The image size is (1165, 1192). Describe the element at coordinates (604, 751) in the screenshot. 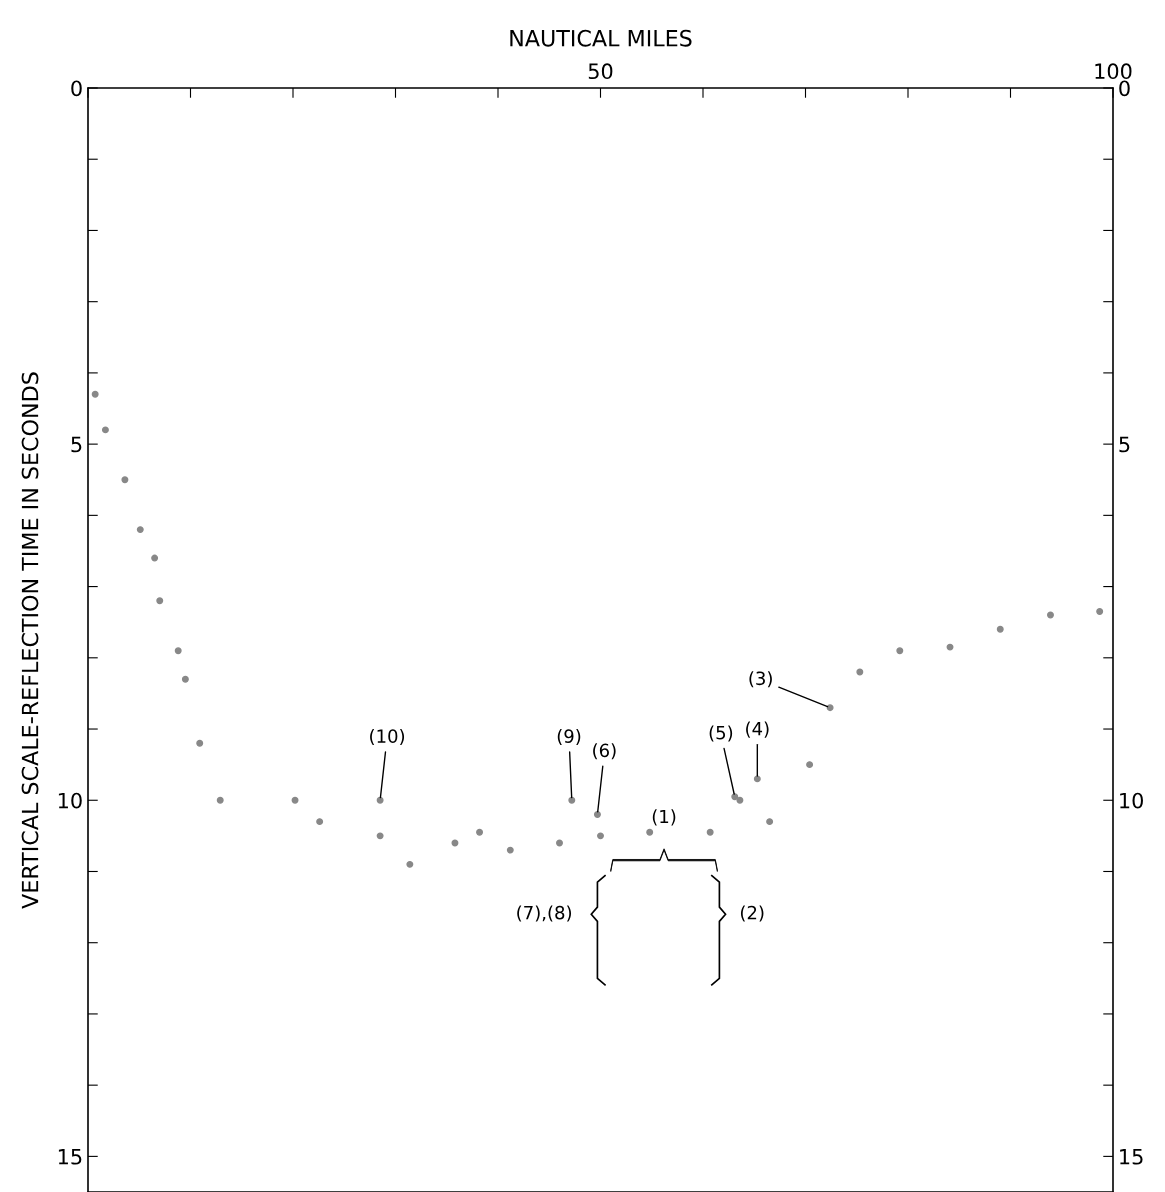

I see `annotation: (6)` at that location.